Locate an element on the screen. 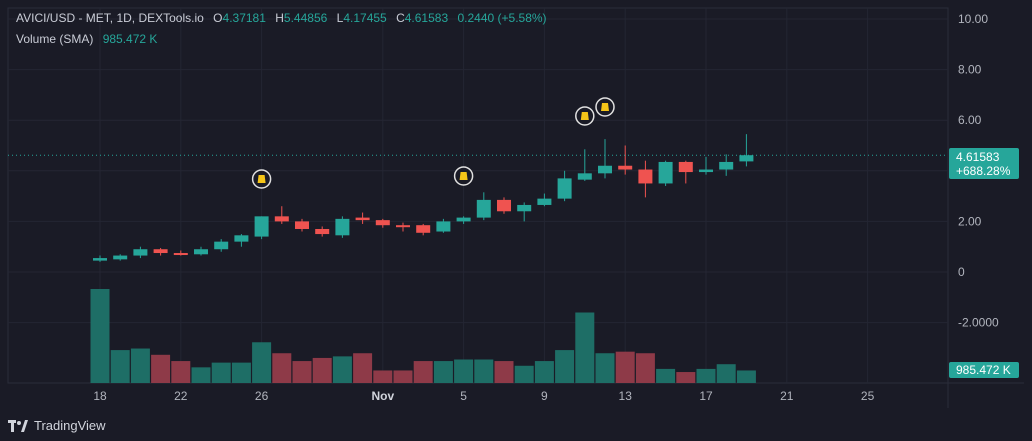  close-label: C is located at coordinates (400, 18).